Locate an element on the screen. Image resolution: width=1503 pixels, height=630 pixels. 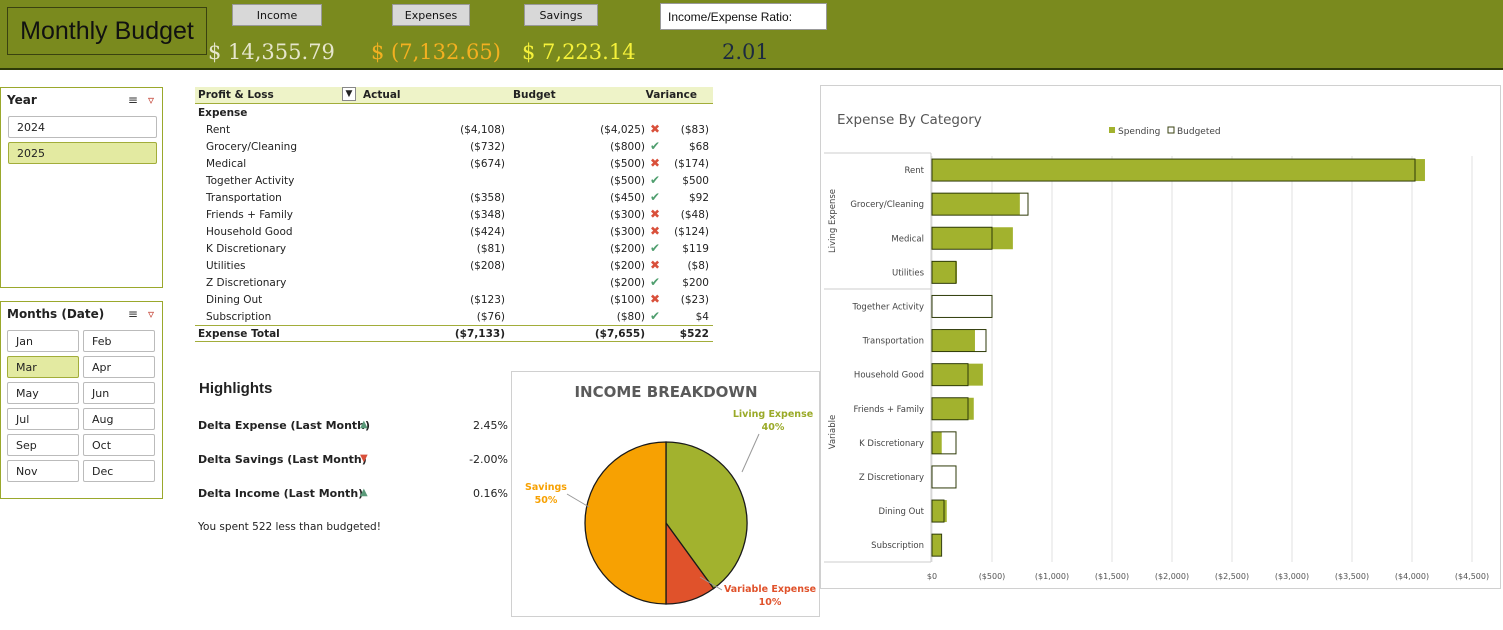
category-label: Subscription is located at coordinates (897, 546).